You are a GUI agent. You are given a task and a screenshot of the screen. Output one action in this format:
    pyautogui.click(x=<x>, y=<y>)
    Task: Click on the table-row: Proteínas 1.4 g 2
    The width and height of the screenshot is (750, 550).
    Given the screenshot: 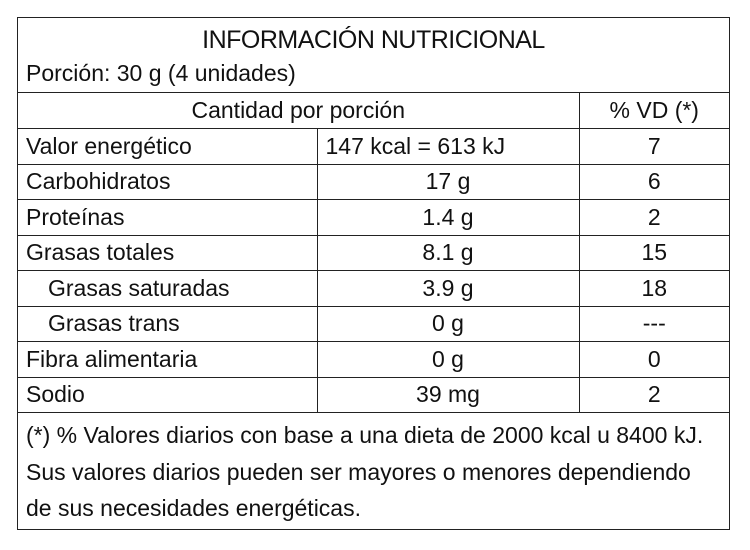 What is the action you would take?
    pyautogui.click(x=373, y=217)
    